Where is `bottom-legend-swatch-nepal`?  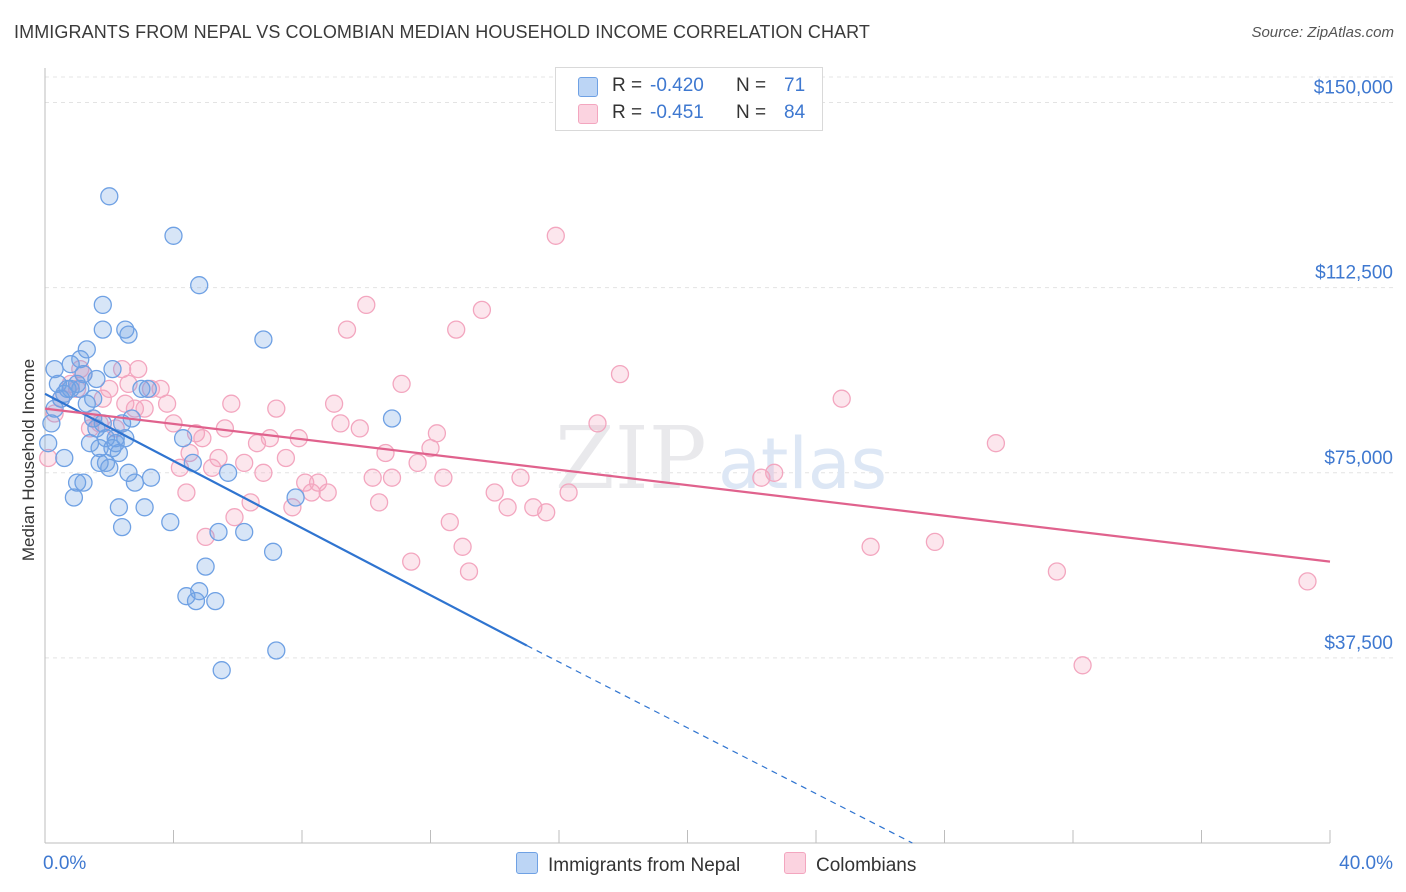
bottom-legend-swatch-nepal is located at coordinates (527, 863).